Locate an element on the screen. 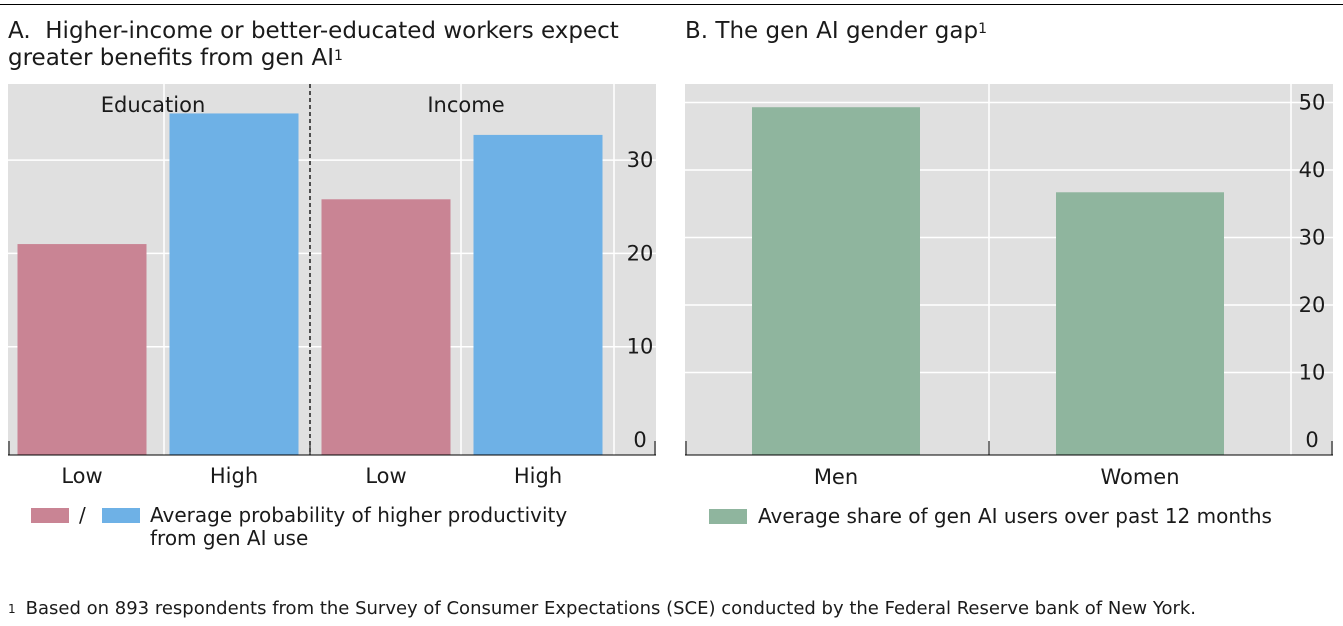 The width and height of the screenshot is (1343, 626). panel-a-footnote-mark: 1 is located at coordinates (338, 56).